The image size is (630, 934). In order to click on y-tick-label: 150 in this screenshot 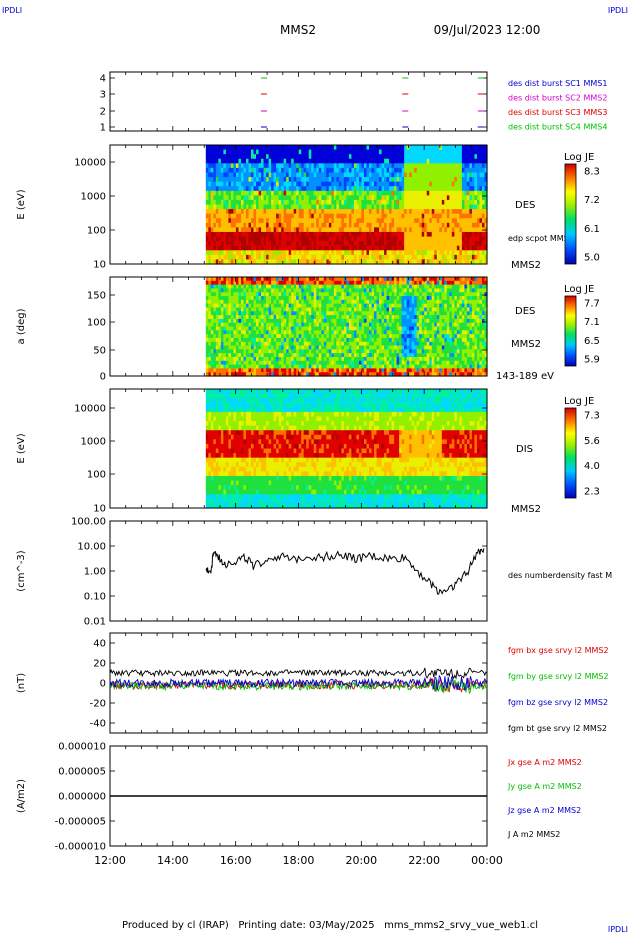, I will do `click(96, 296)`.